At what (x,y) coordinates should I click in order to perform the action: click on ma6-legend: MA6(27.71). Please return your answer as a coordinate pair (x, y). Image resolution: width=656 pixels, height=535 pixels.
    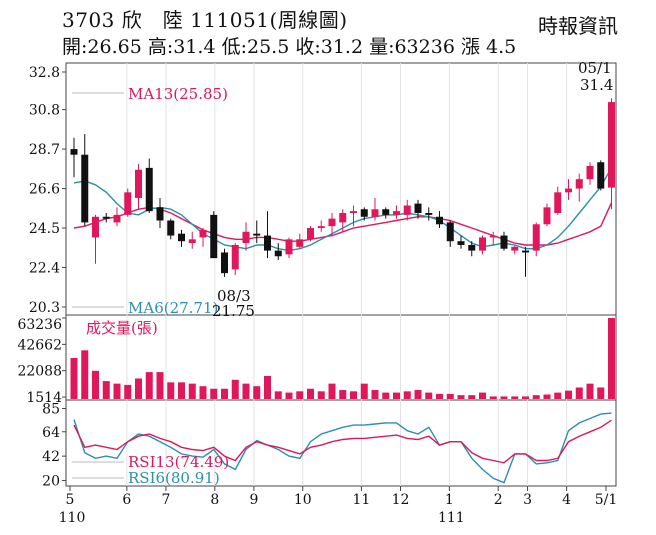
    Looking at the image, I should click on (173, 308).